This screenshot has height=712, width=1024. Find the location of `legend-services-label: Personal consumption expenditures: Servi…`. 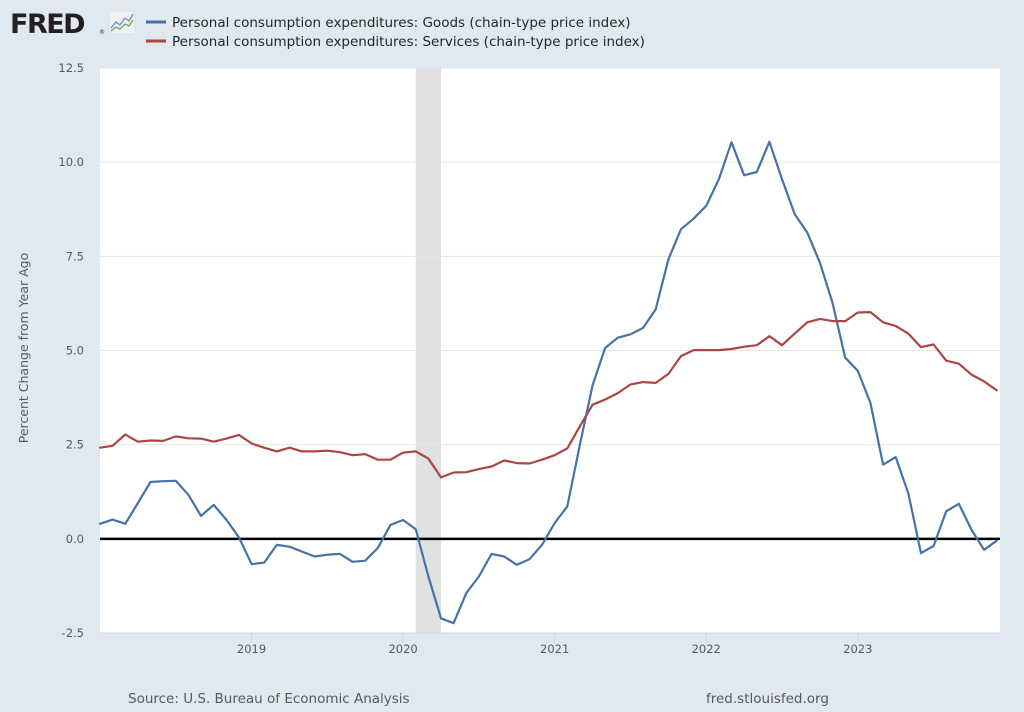

legend-services-label: Personal consumption expenditures: Servi… is located at coordinates (408, 42).